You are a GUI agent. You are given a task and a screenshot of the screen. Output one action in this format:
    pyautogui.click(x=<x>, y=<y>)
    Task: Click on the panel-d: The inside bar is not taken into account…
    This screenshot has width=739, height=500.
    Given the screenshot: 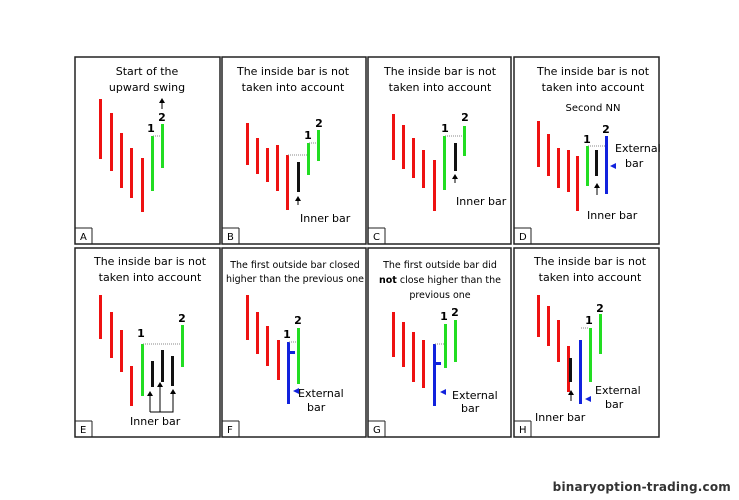 What is the action you would take?
    pyautogui.click(x=587, y=150)
    